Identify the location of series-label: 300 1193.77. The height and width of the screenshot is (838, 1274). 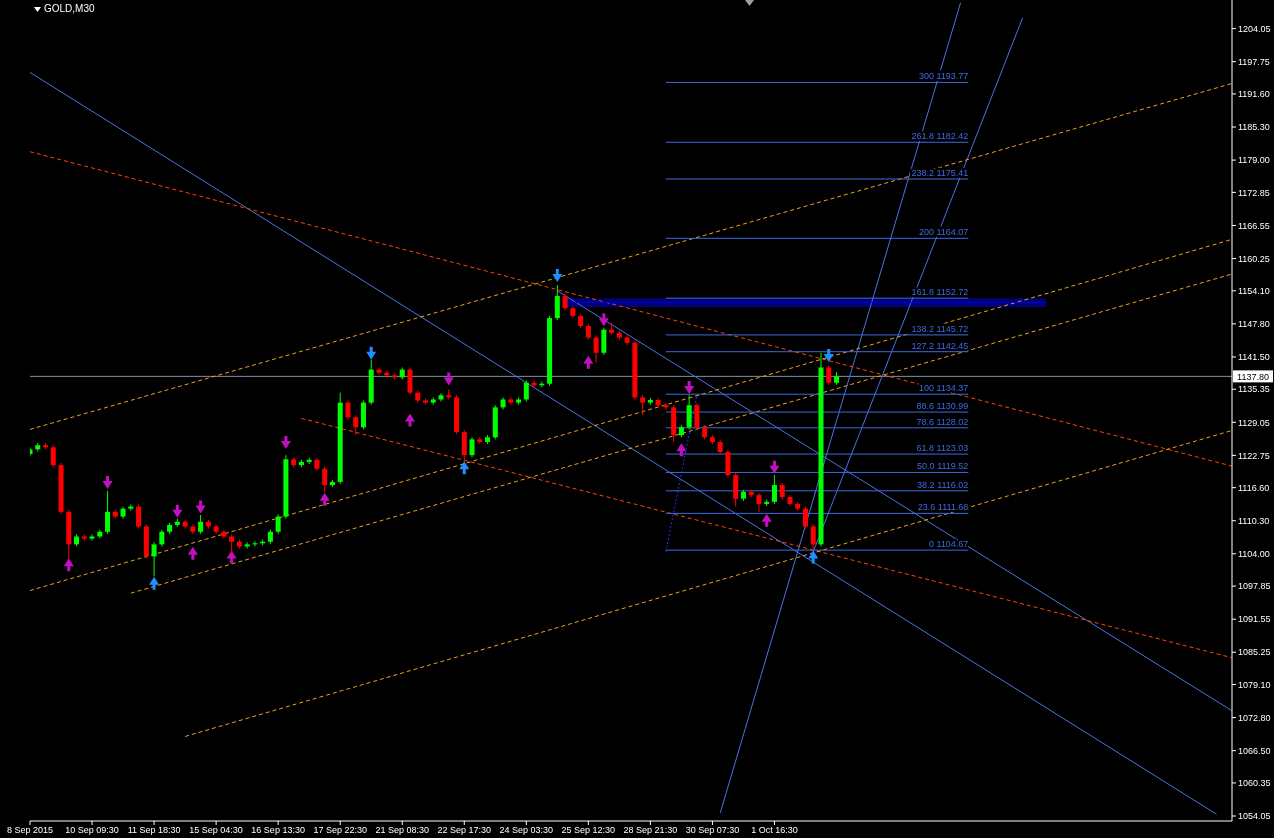
(943, 76).